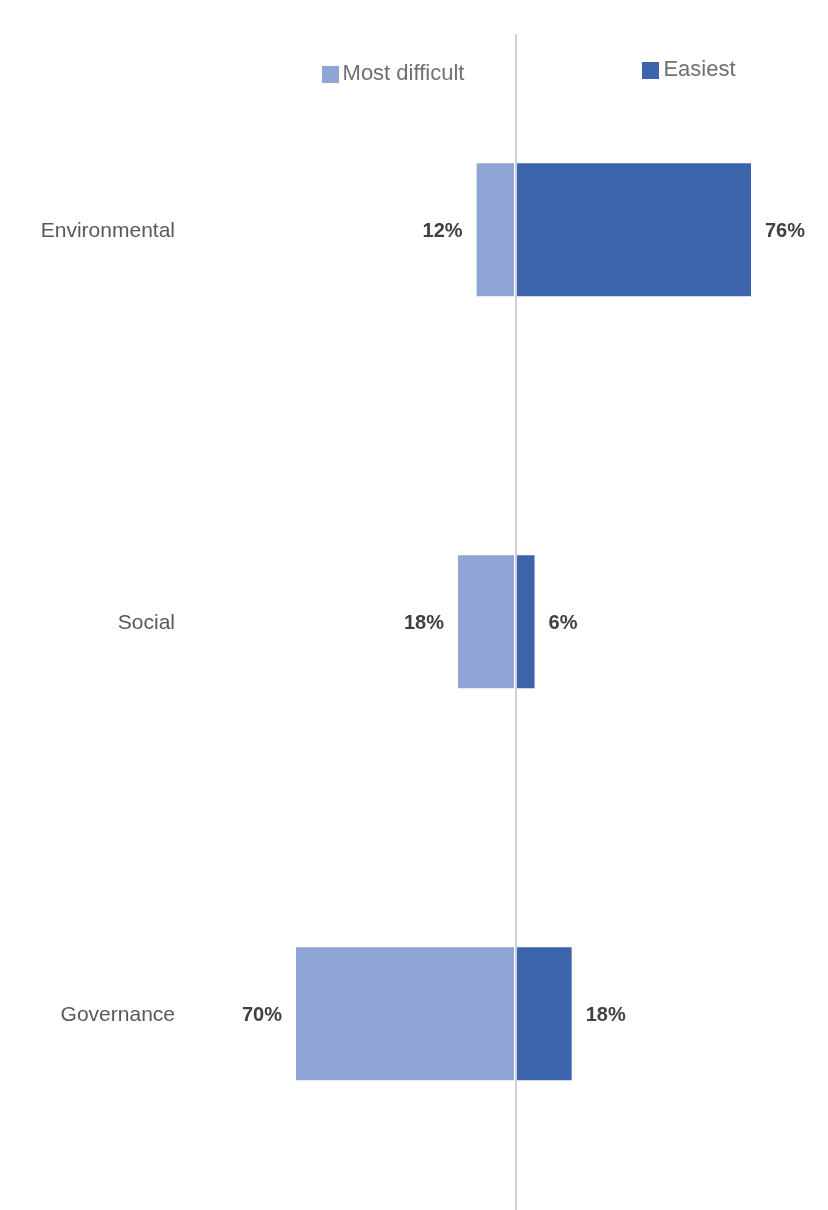 This screenshot has width=828, height=1210. What do you see at coordinates (785, 229) in the screenshot?
I see `data-label: 76%` at bounding box center [785, 229].